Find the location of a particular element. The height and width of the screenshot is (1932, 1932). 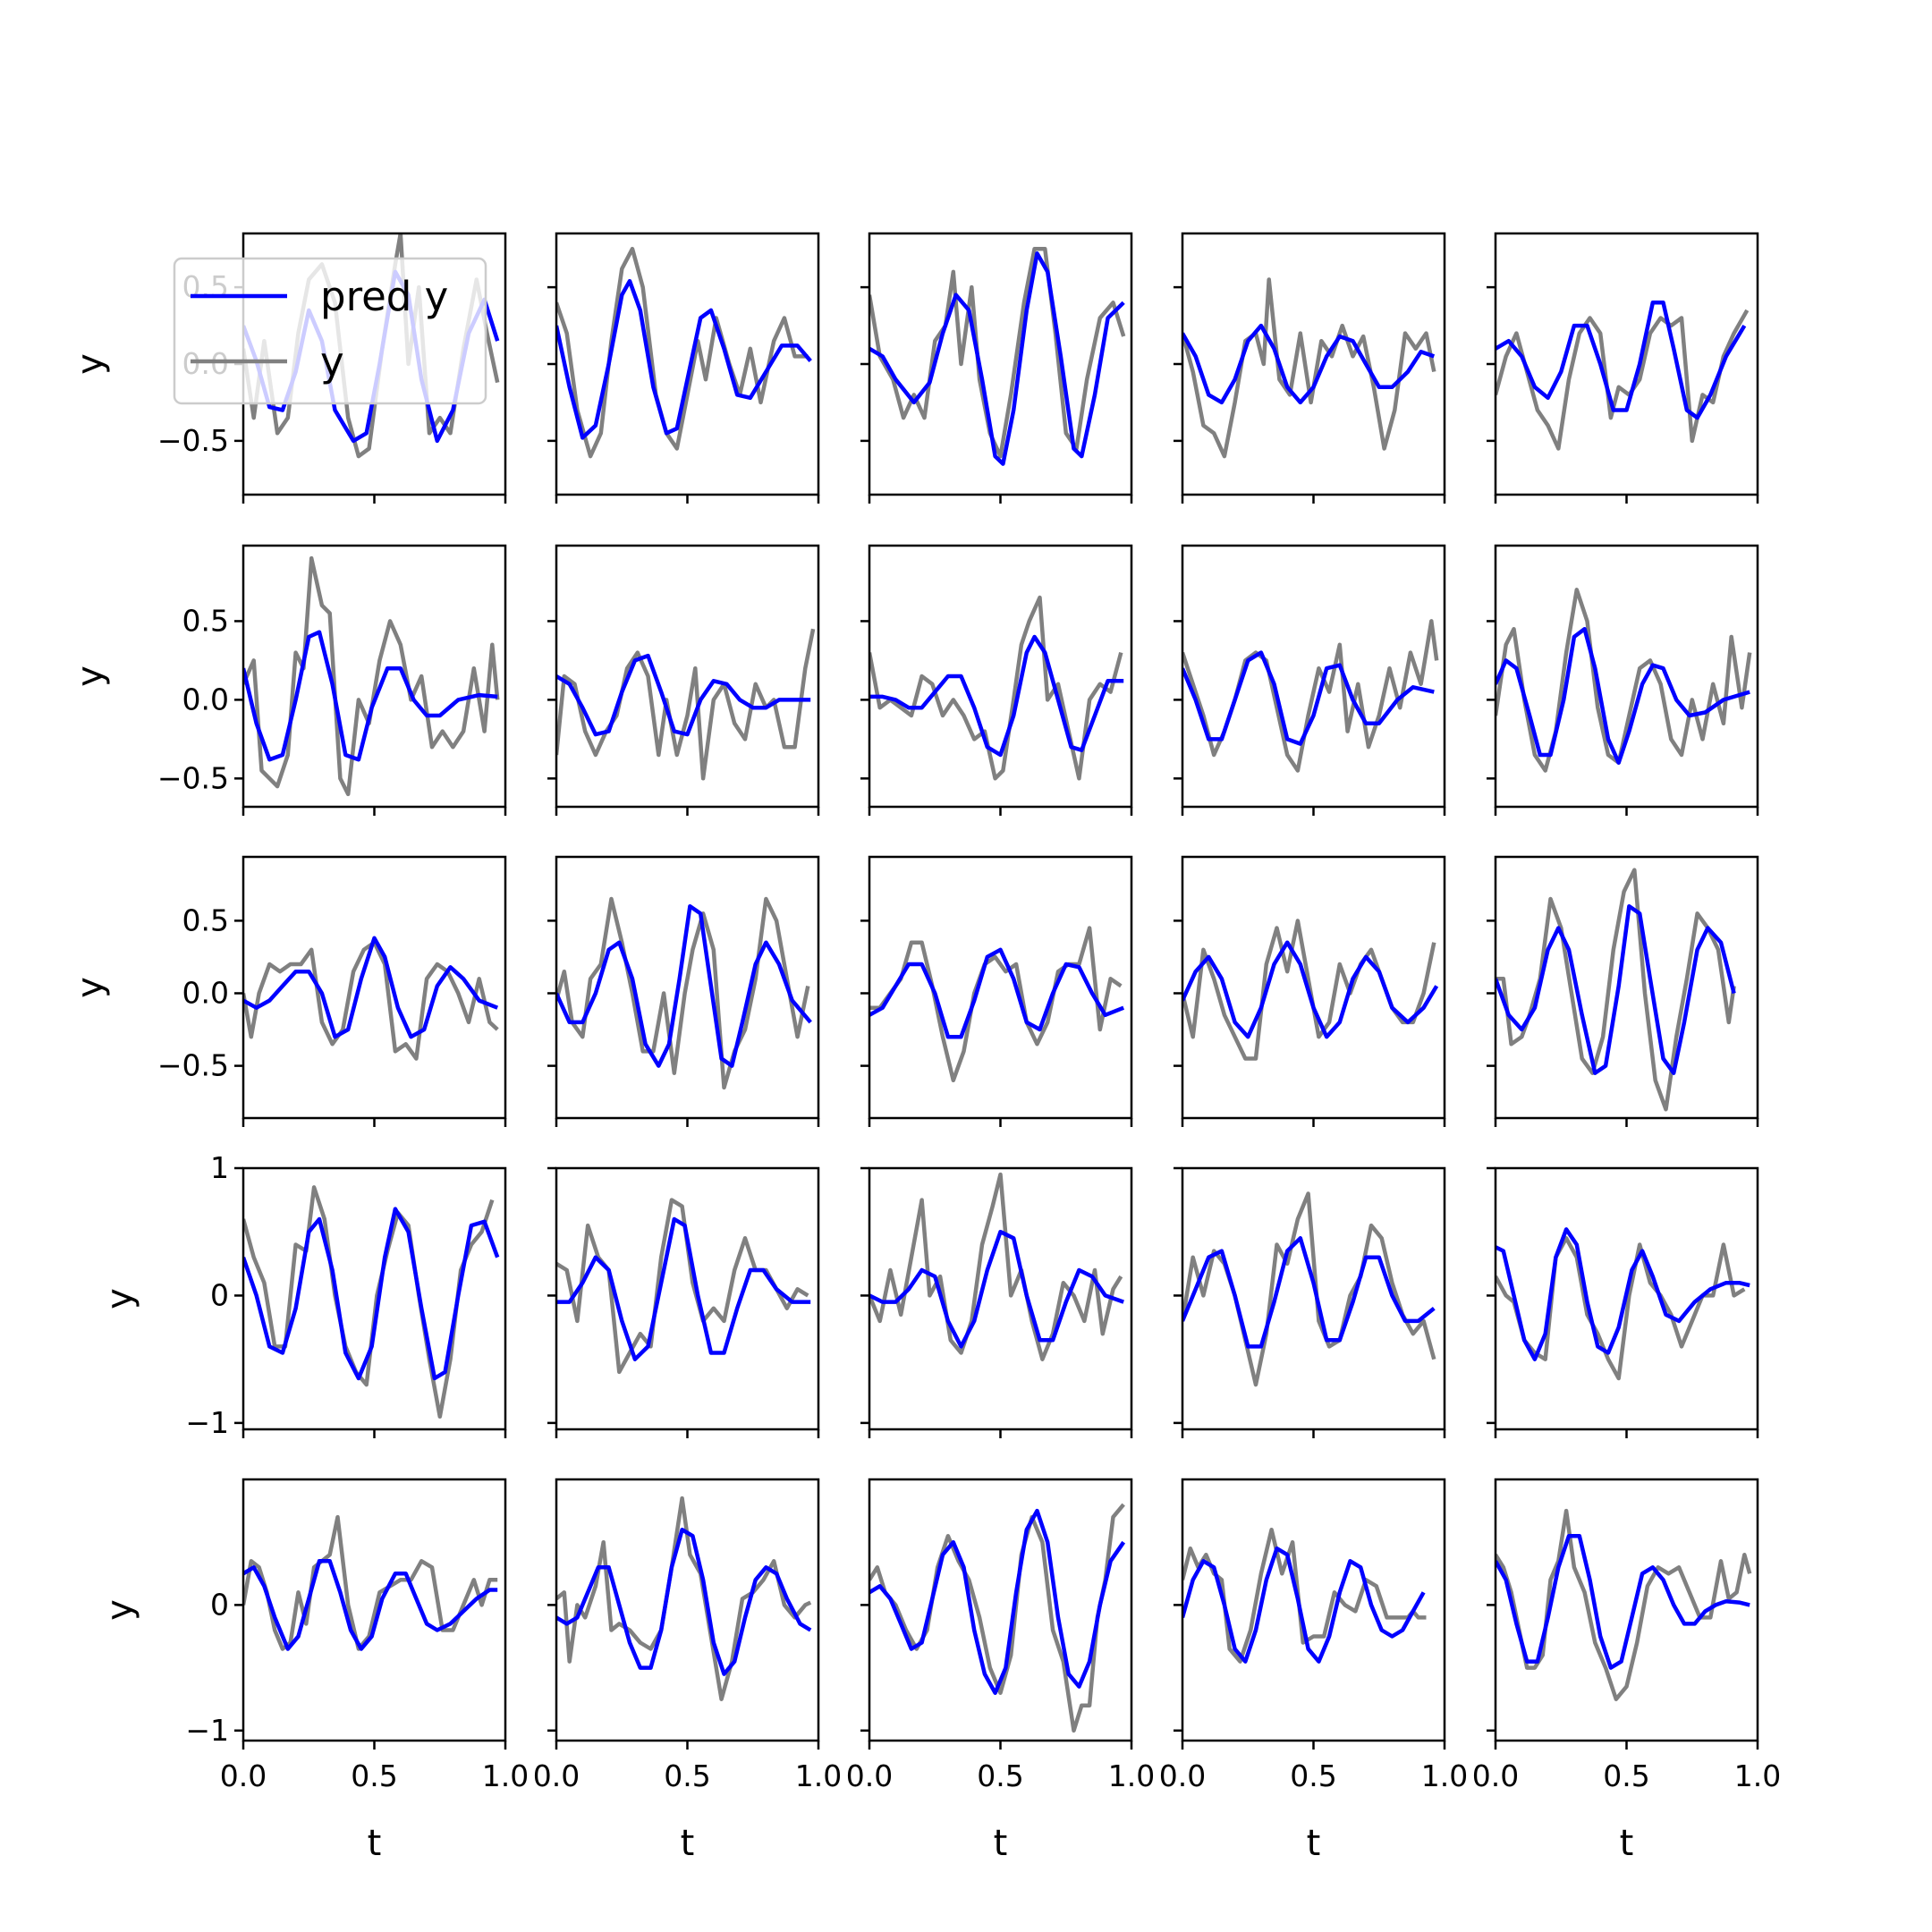

subplot-r0-c4 is located at coordinates (1623, 368).